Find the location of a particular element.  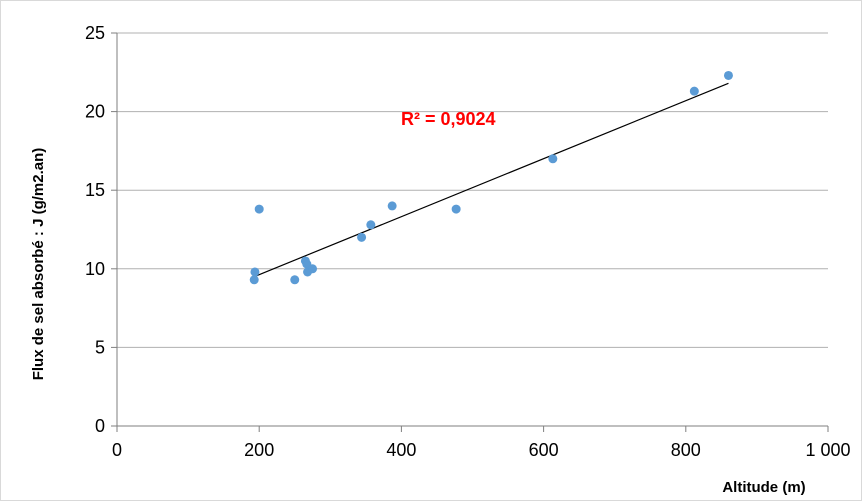

x-tick-label: 1 000 is located at coordinates (827, 450).